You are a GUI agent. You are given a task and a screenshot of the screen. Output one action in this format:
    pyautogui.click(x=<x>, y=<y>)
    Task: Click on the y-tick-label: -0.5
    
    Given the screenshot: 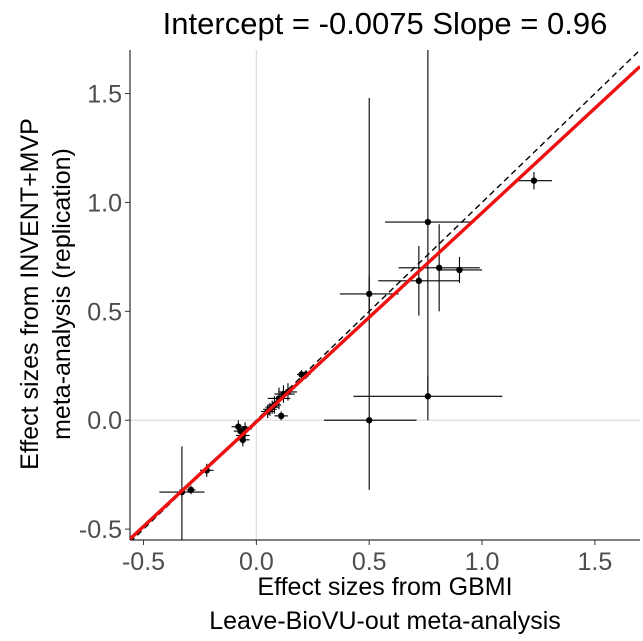 What is the action you would take?
    pyautogui.click(x=100, y=530)
    